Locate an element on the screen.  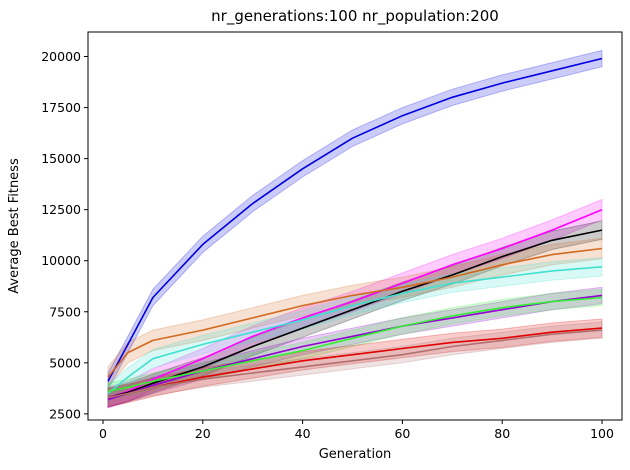
x-axis-label: Generation is located at coordinates (355, 454).